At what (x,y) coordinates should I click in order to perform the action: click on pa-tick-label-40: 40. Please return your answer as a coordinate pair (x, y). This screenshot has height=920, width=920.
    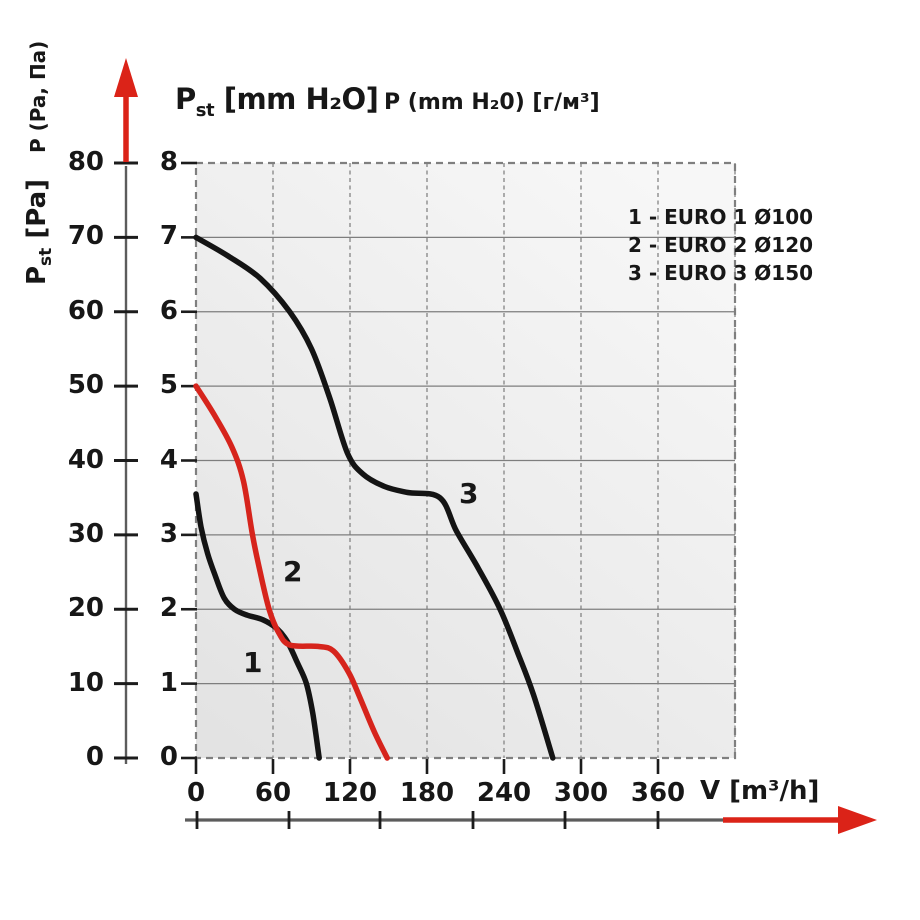
    Looking at the image, I should click on (85, 459).